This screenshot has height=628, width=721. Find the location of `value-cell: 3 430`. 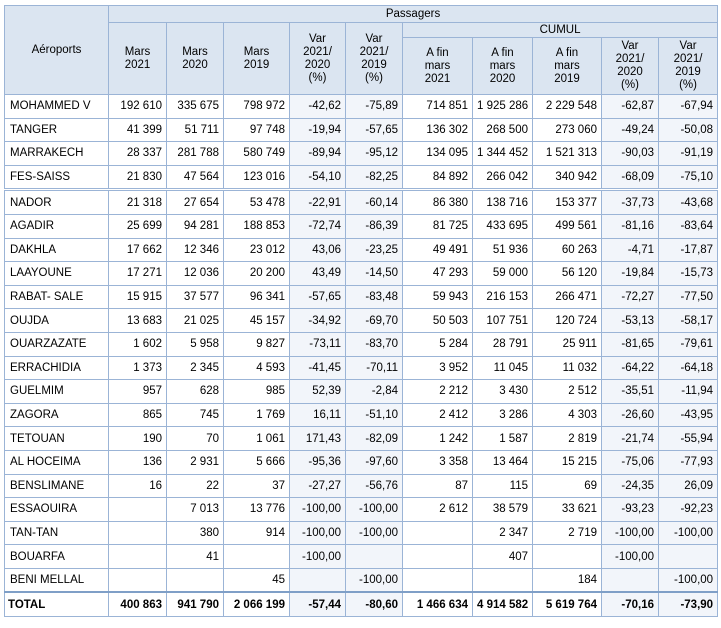

value-cell: 3 430 is located at coordinates (502, 391).